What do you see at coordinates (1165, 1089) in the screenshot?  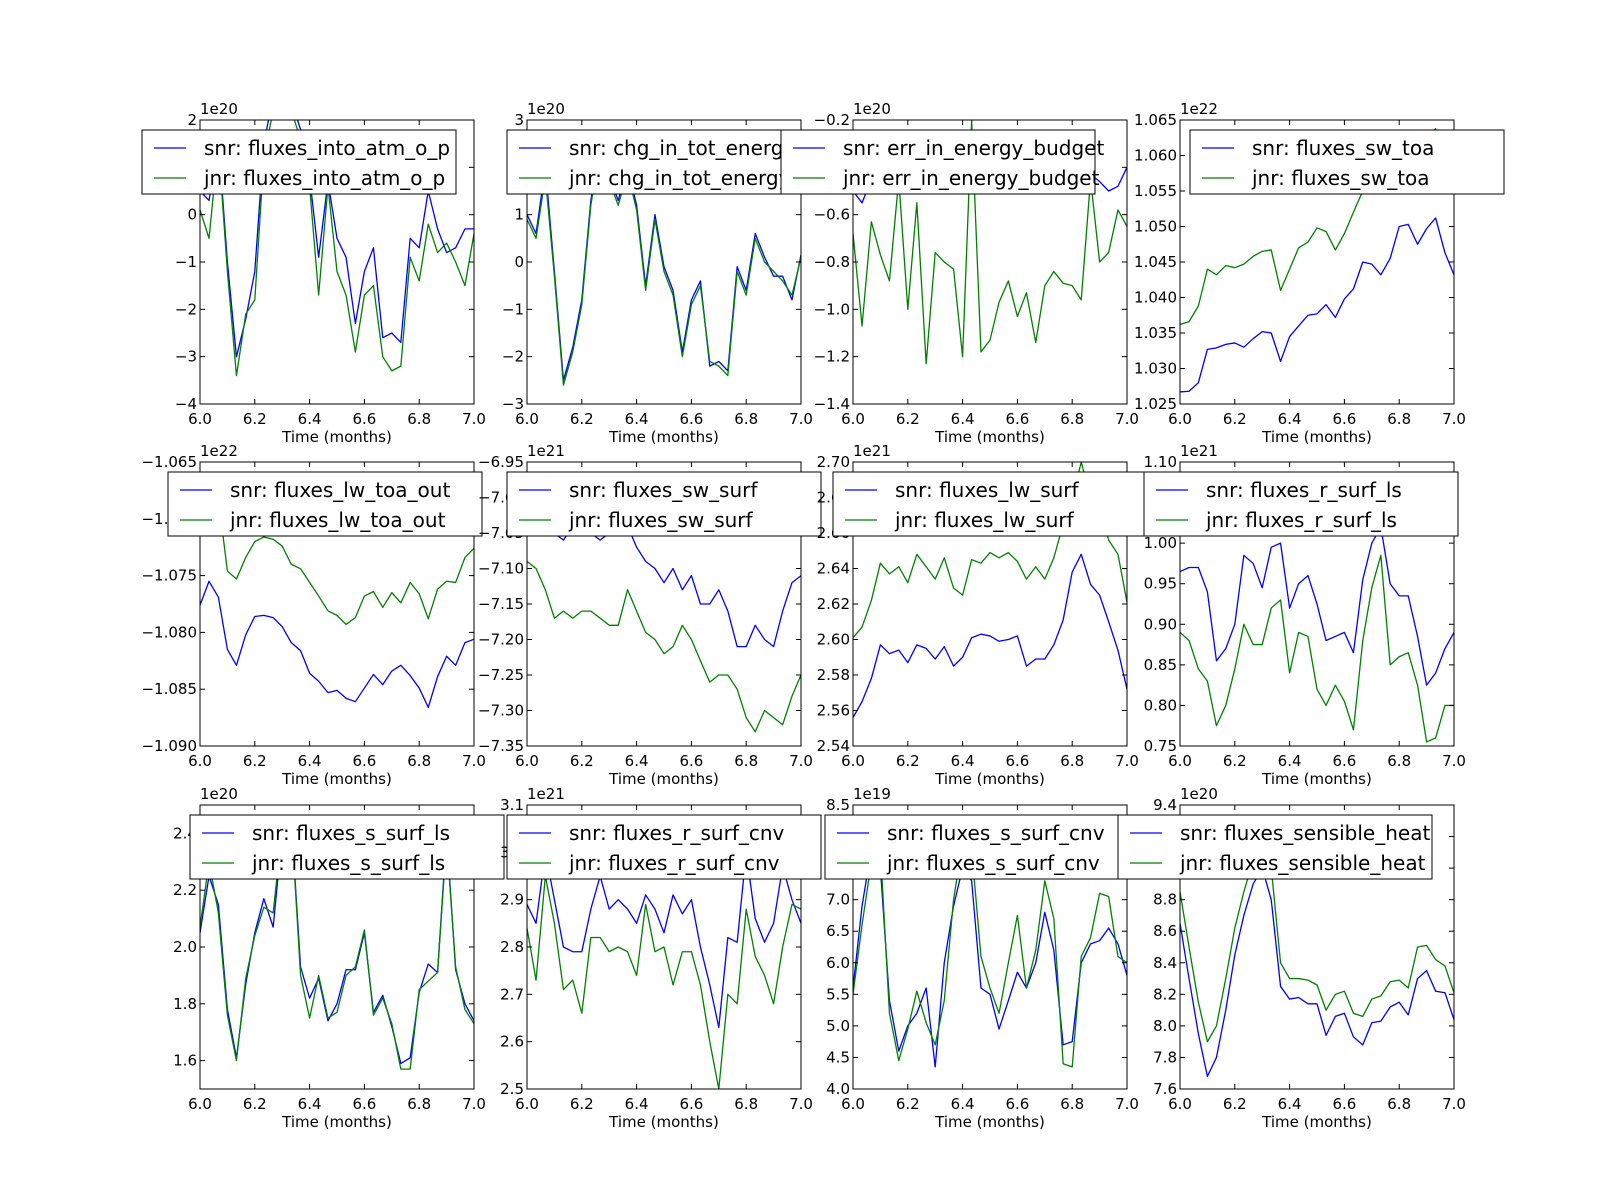 I see `subplot-12-ytick-label: 7.6` at bounding box center [1165, 1089].